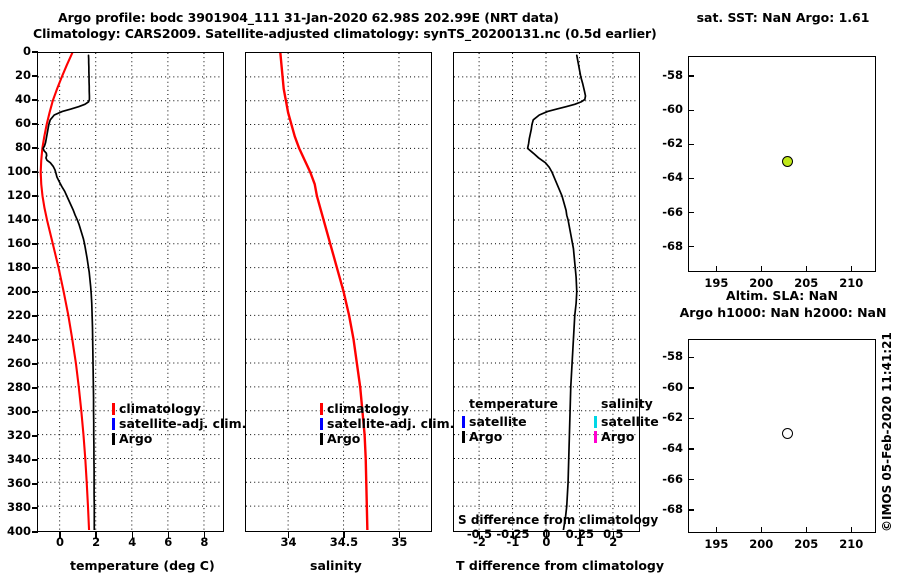  Describe the element at coordinates (387, 437) in the screenshot. I see `legend-item-argo-sal: Argo` at that location.